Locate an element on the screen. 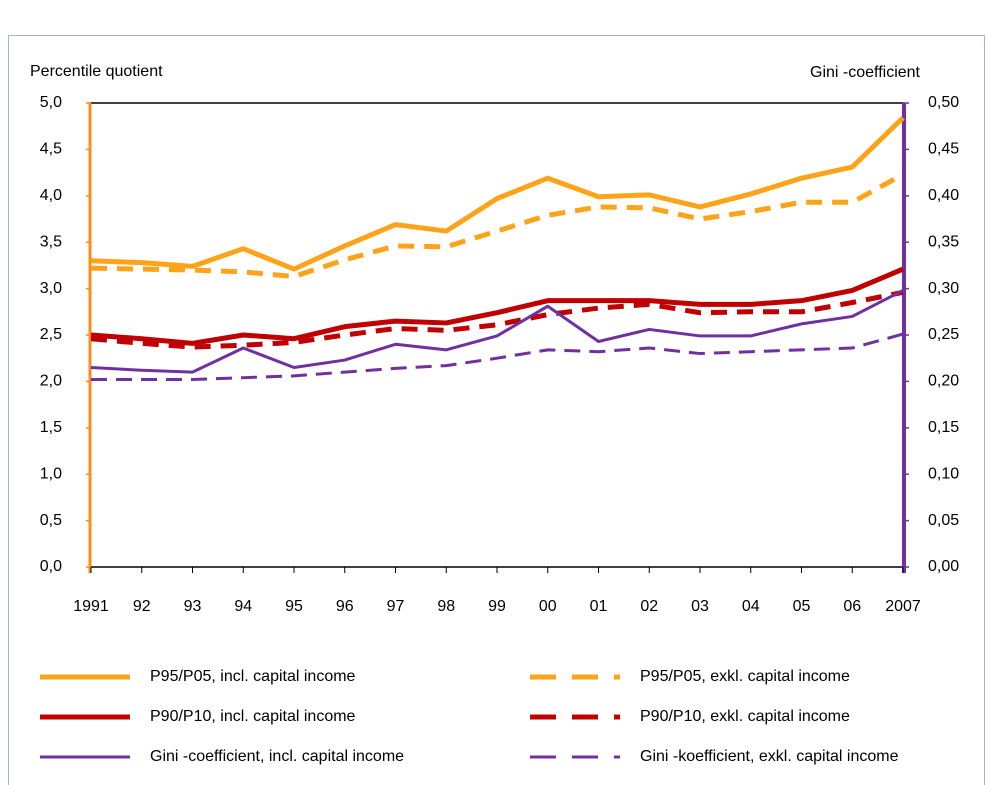 The width and height of the screenshot is (988, 785). y2-tick-label: 0,00 is located at coordinates (943, 566).